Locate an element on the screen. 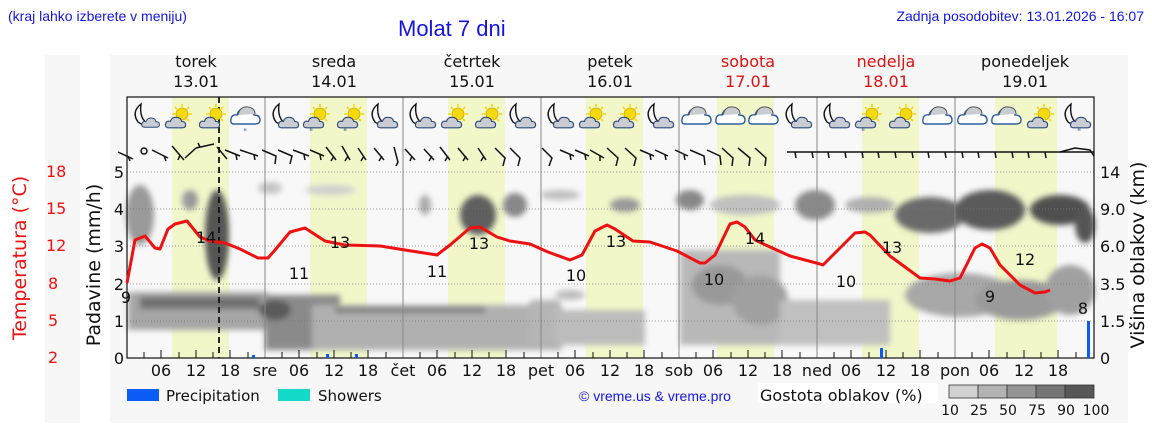  chart-label: pet is located at coordinates (541, 370).